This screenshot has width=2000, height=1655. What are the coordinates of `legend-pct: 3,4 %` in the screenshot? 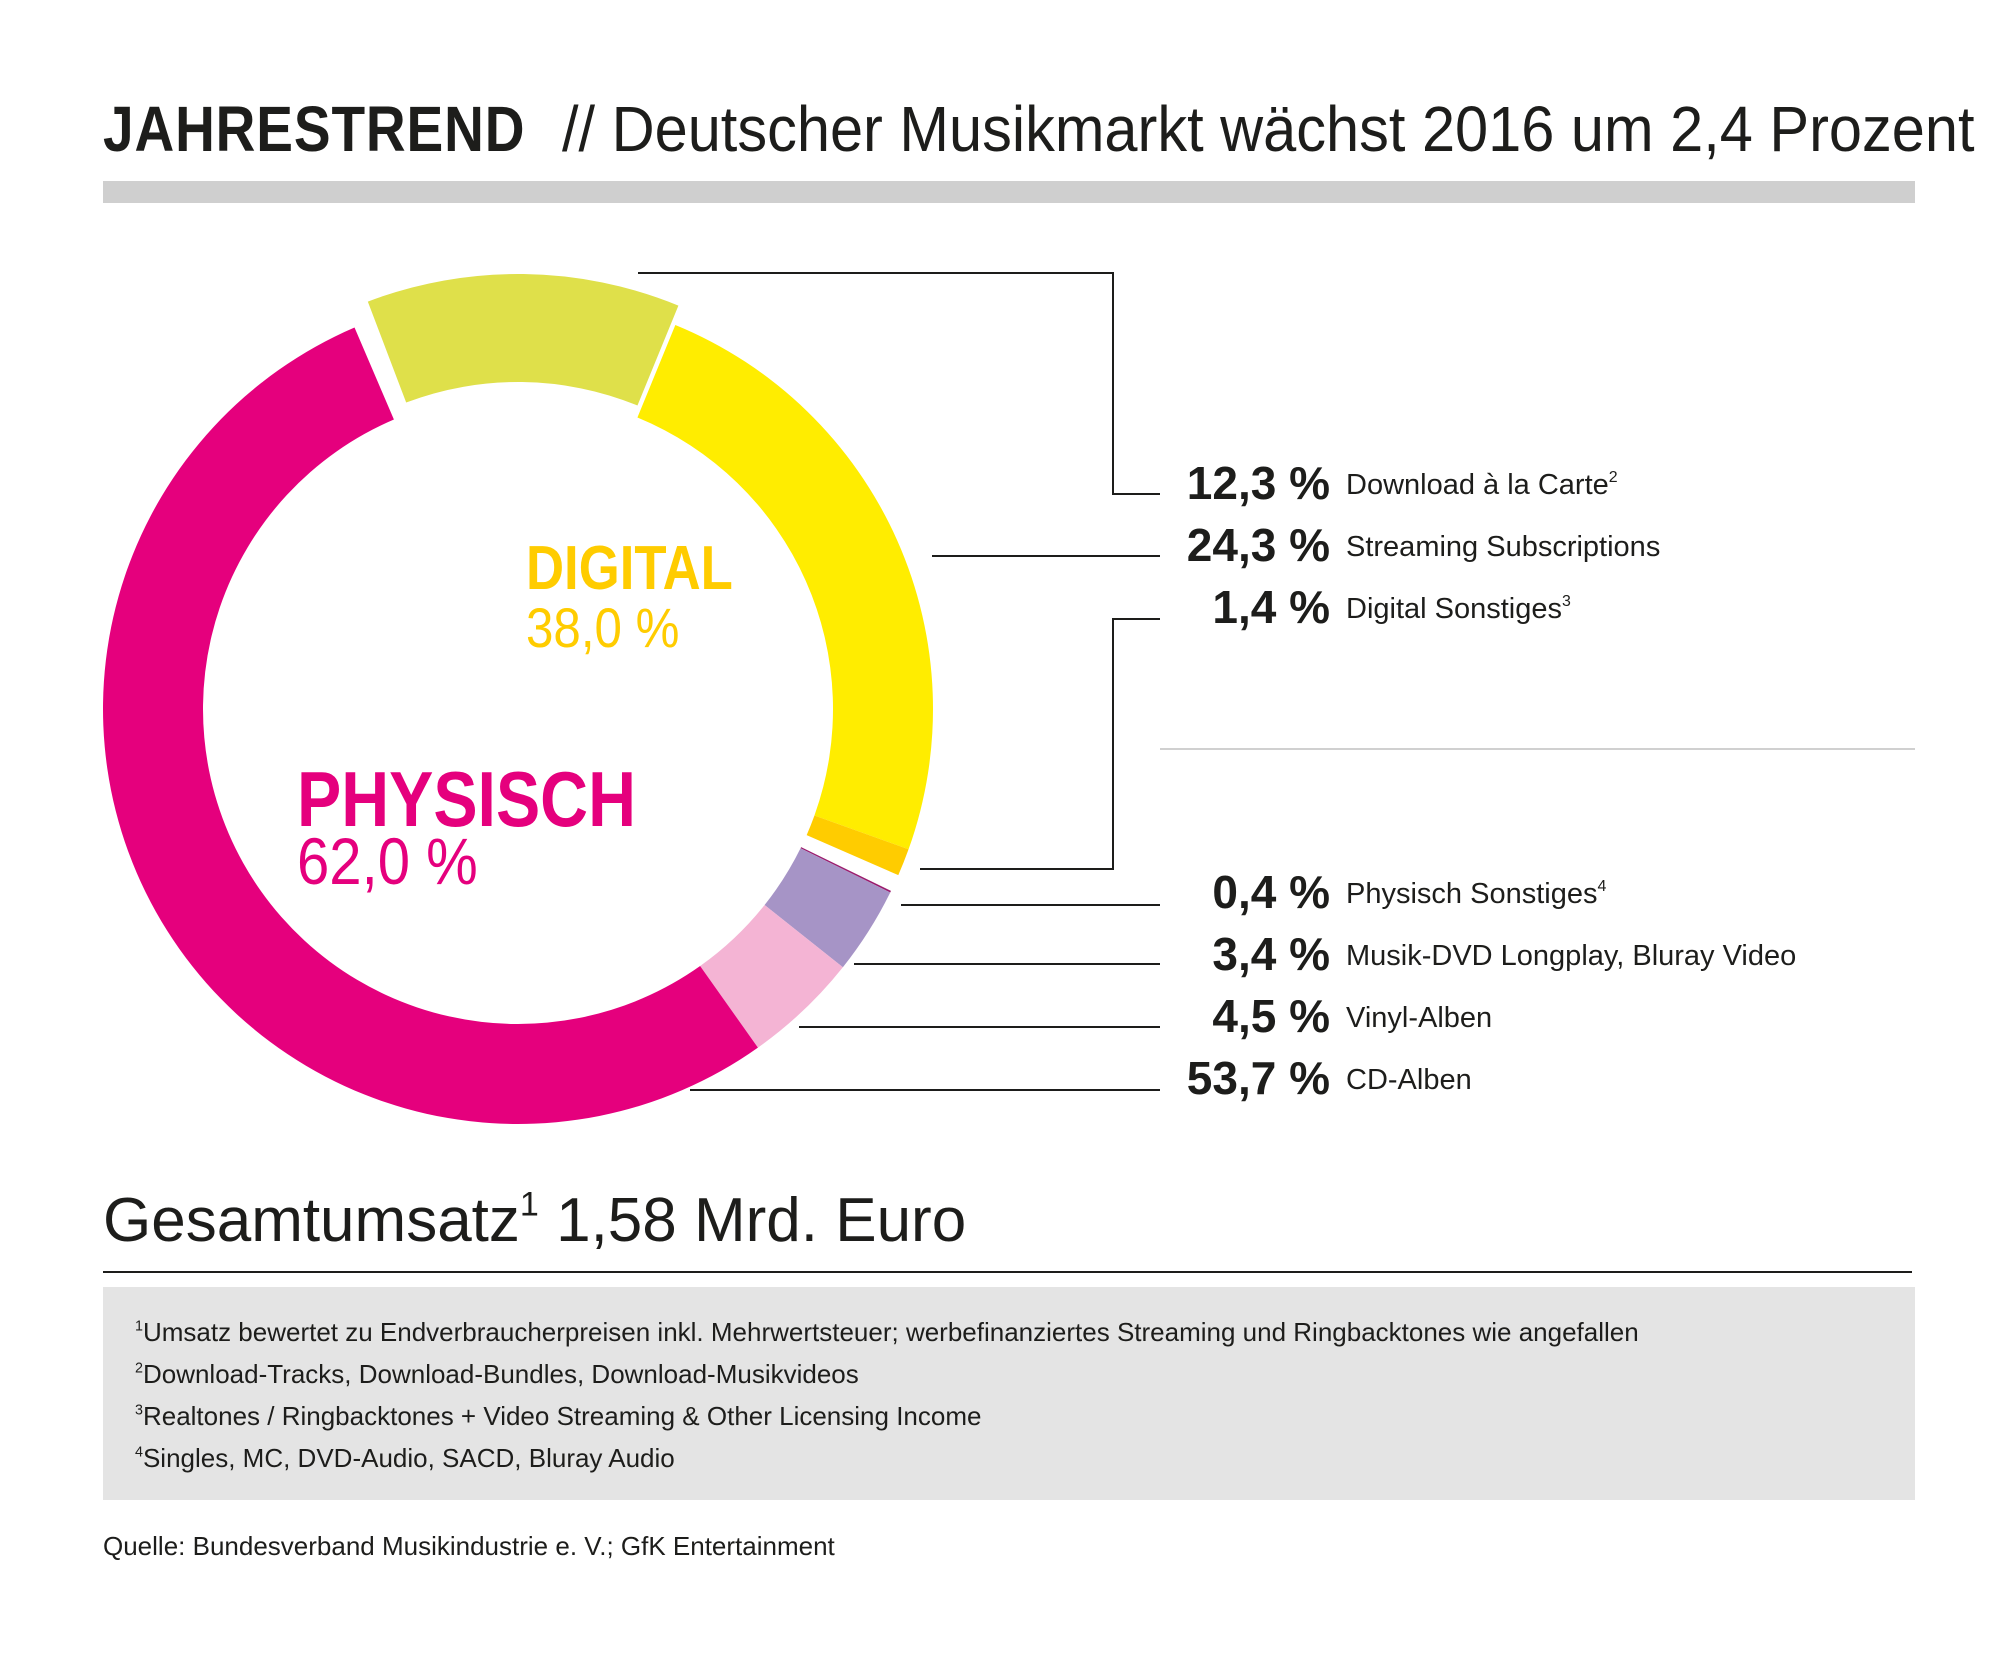 It's located at (1271, 954).